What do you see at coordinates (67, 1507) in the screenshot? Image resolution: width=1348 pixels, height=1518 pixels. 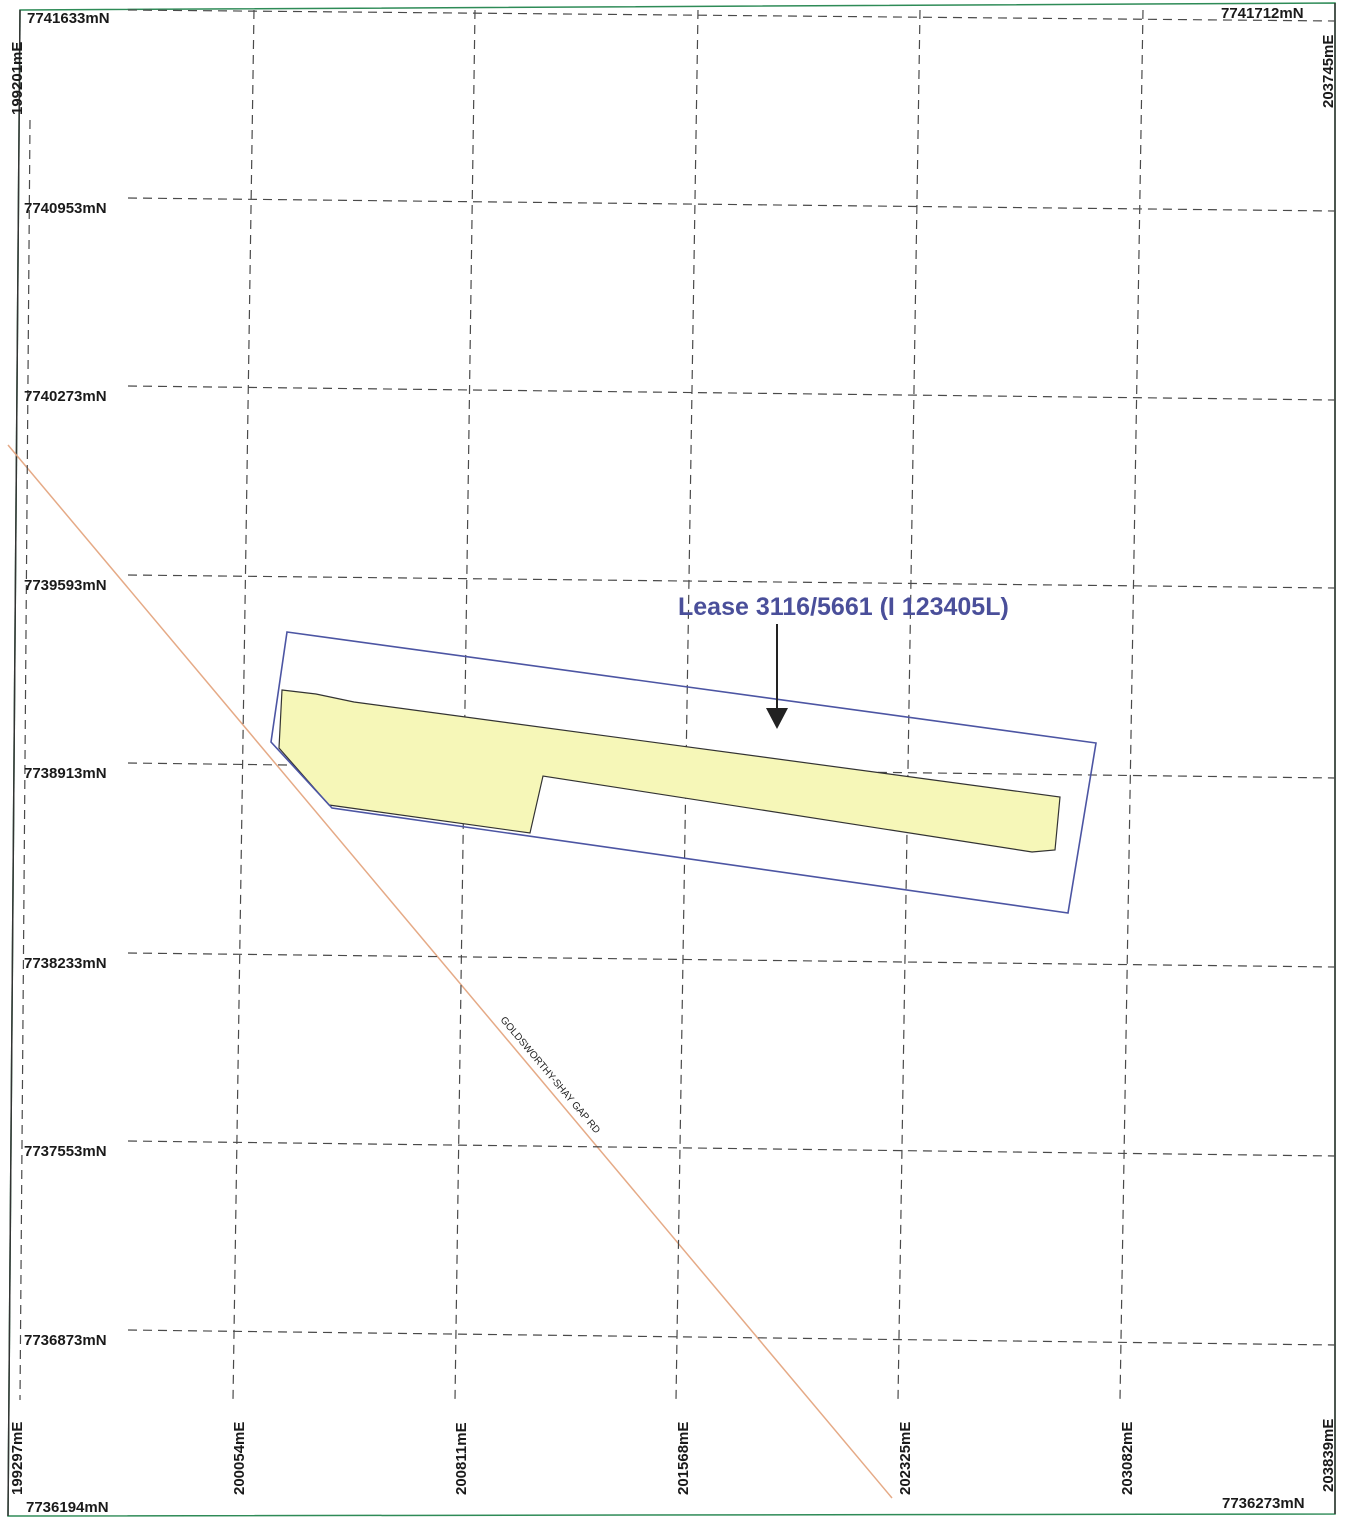 I see `northing-label-bottom-left: 7736194mN` at bounding box center [67, 1507].